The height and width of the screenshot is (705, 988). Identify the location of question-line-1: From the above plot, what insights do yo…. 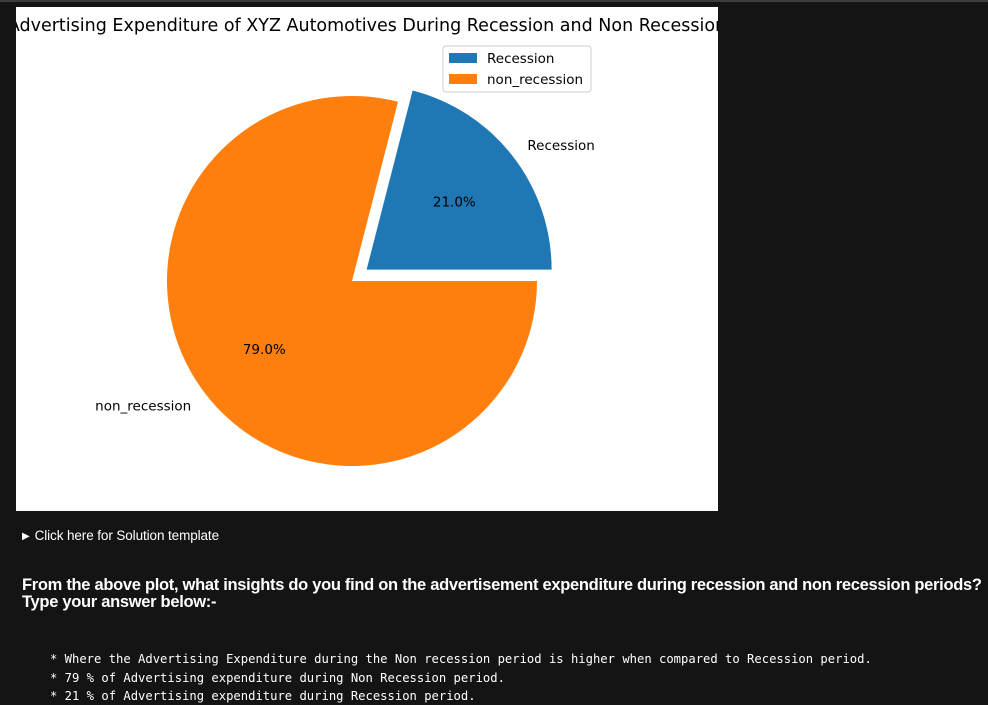
(502, 585).